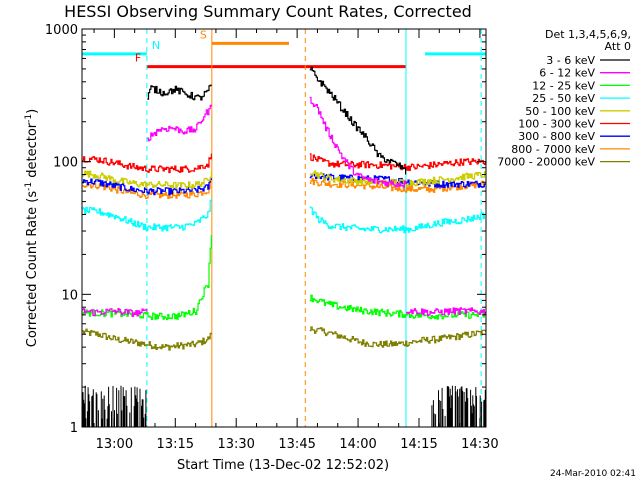 This screenshot has width=640, height=485. Describe the element at coordinates (29, 186) in the screenshot. I see `y-axis-label-sup1: -1` at that location.